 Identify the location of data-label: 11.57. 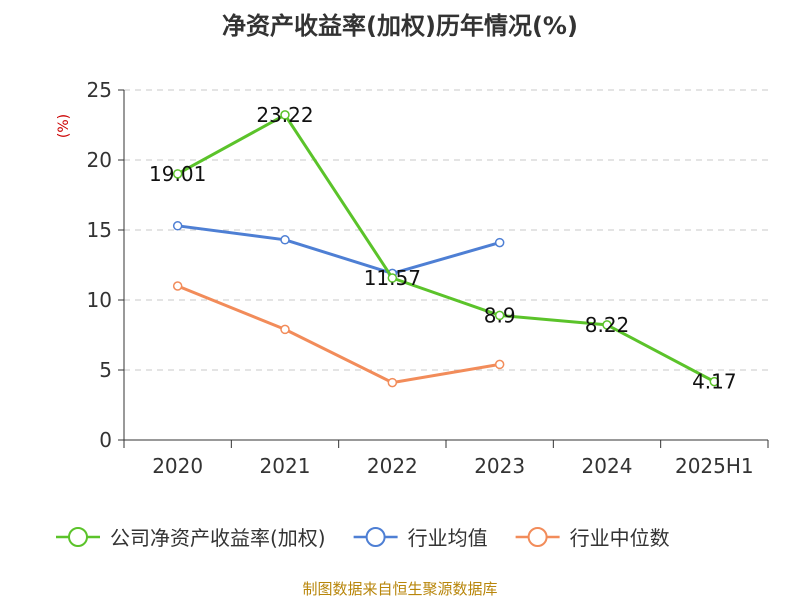
(392, 278).